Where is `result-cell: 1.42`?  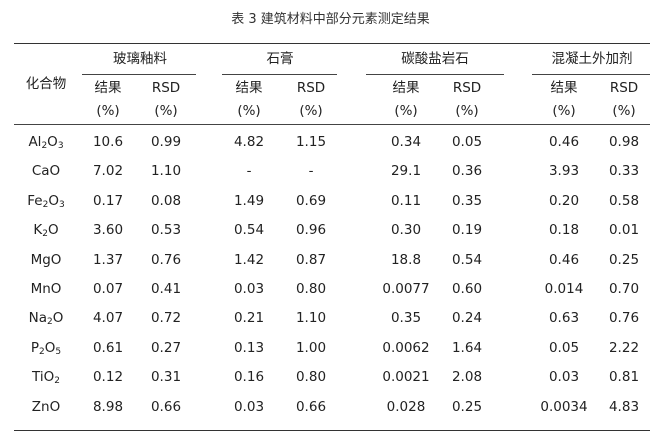
result-cell: 1.42 is located at coordinates (249, 260).